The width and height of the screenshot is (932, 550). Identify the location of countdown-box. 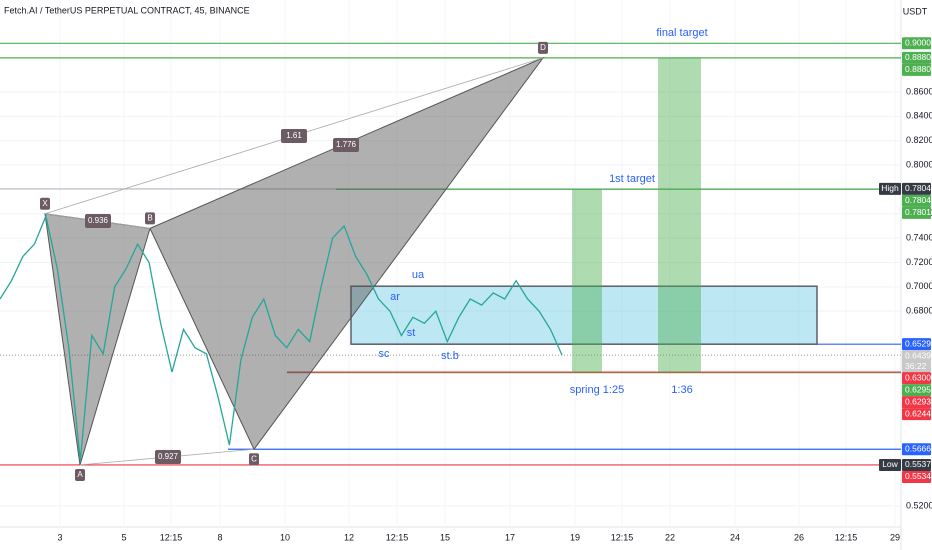
(916, 367).